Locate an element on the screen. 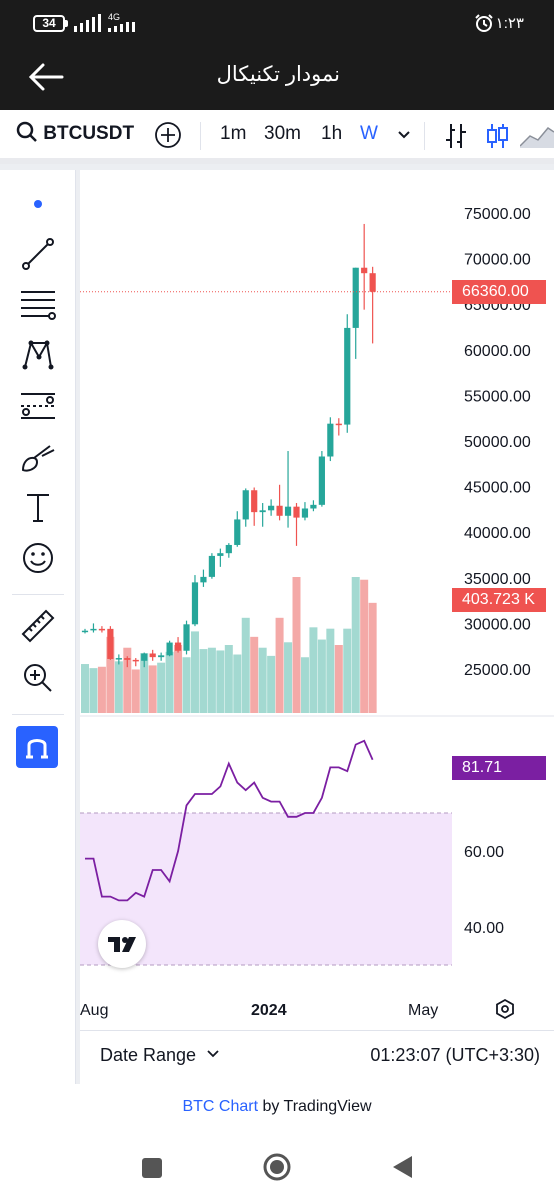  app-header: نمودار تکنیکال is located at coordinates (277, 78).